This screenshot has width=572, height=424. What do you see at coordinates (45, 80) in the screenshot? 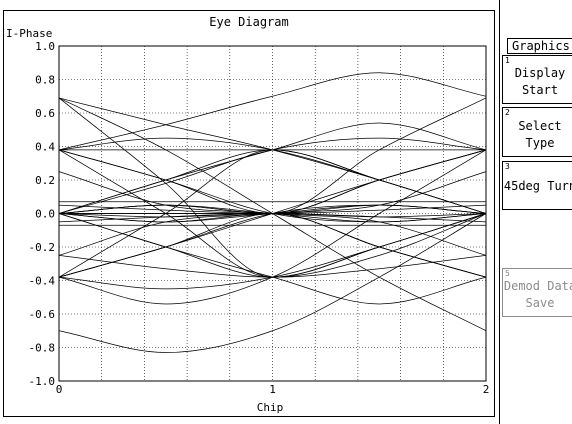
I see `y-tick-label: 0.8` at bounding box center [45, 80].